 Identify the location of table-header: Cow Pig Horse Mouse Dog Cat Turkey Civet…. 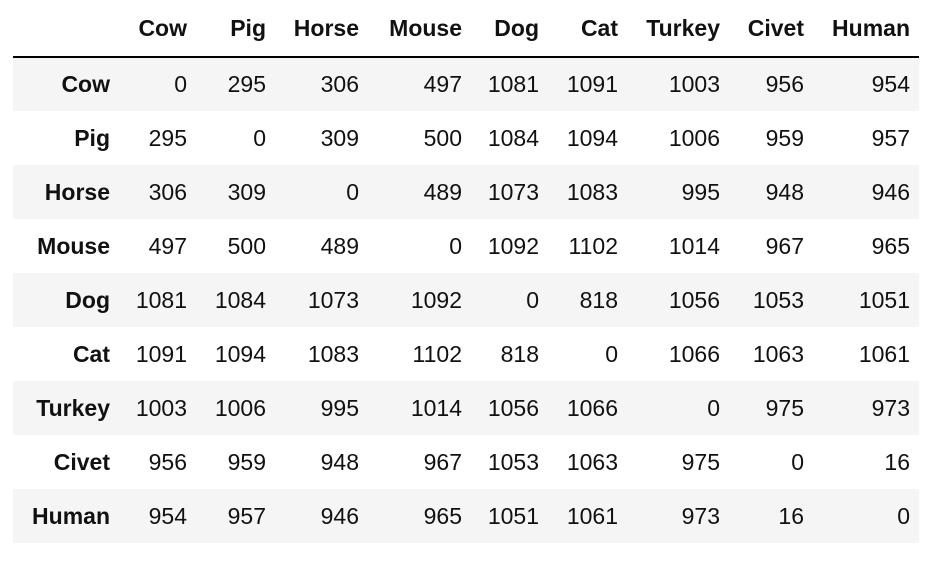
(466, 29).